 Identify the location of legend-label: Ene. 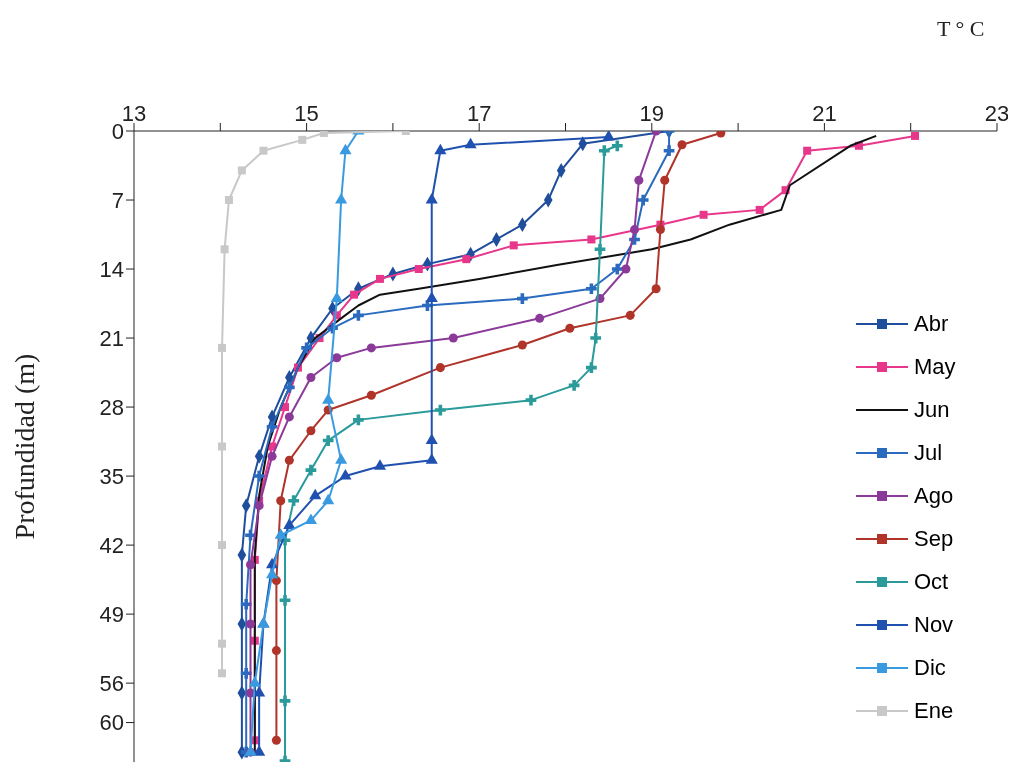
(934, 710).